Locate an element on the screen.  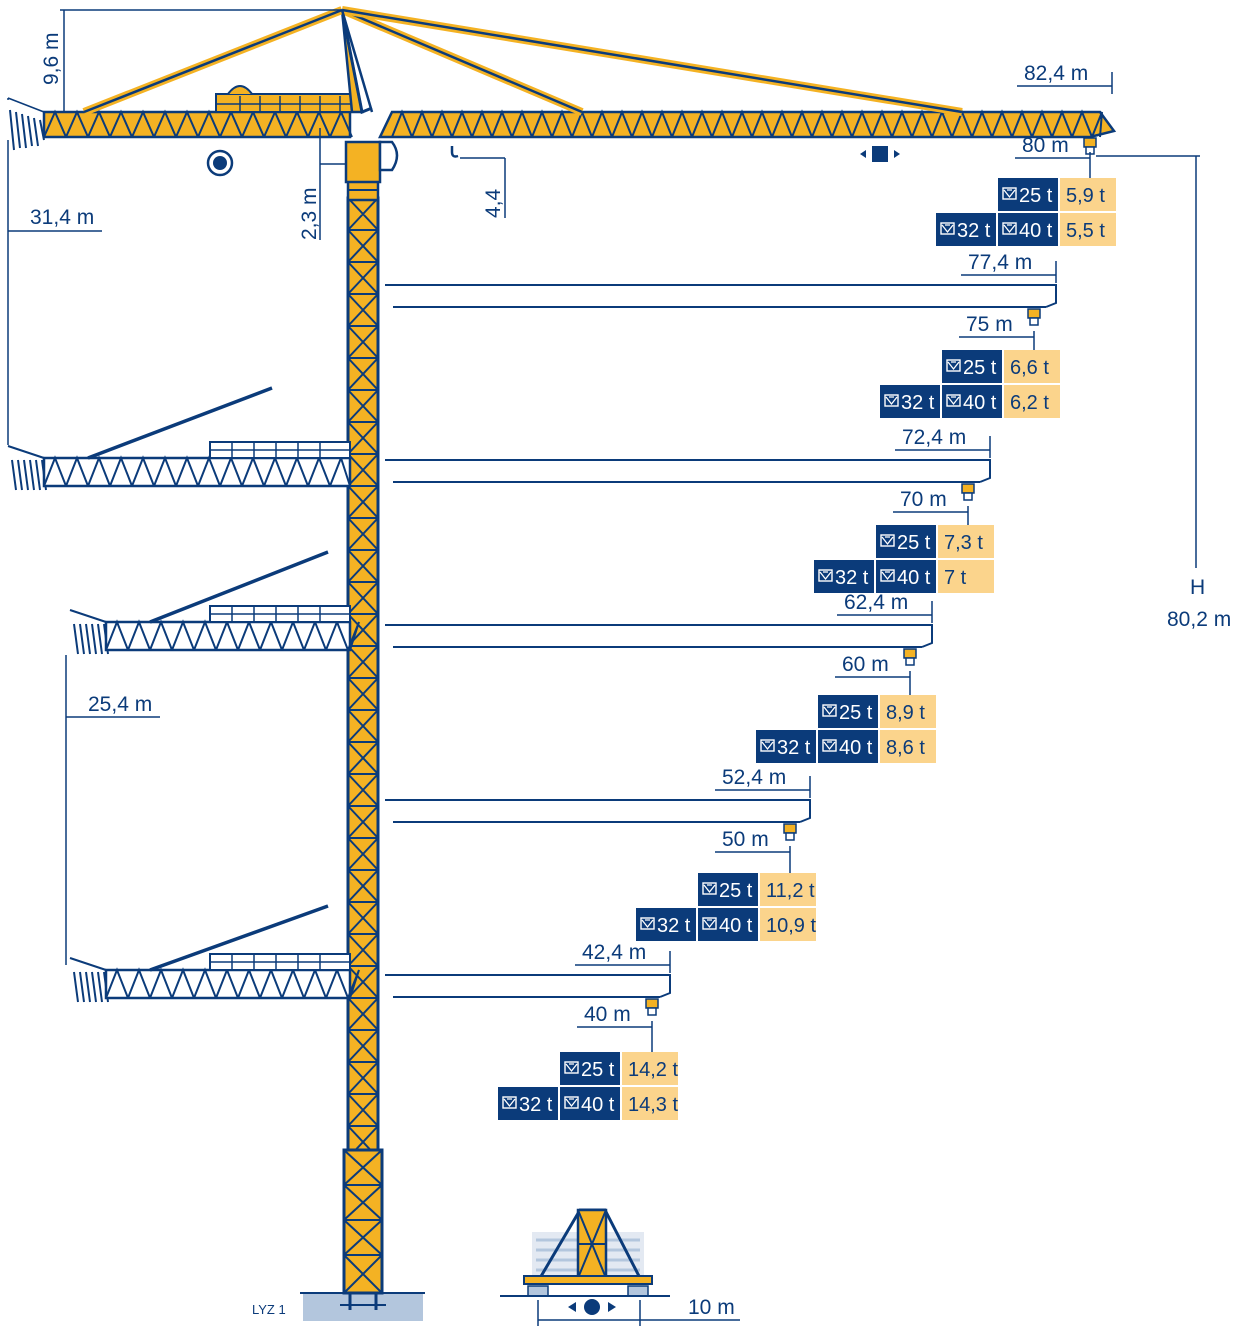
load-cell: 5,5 t is located at coordinates (1088, 229).